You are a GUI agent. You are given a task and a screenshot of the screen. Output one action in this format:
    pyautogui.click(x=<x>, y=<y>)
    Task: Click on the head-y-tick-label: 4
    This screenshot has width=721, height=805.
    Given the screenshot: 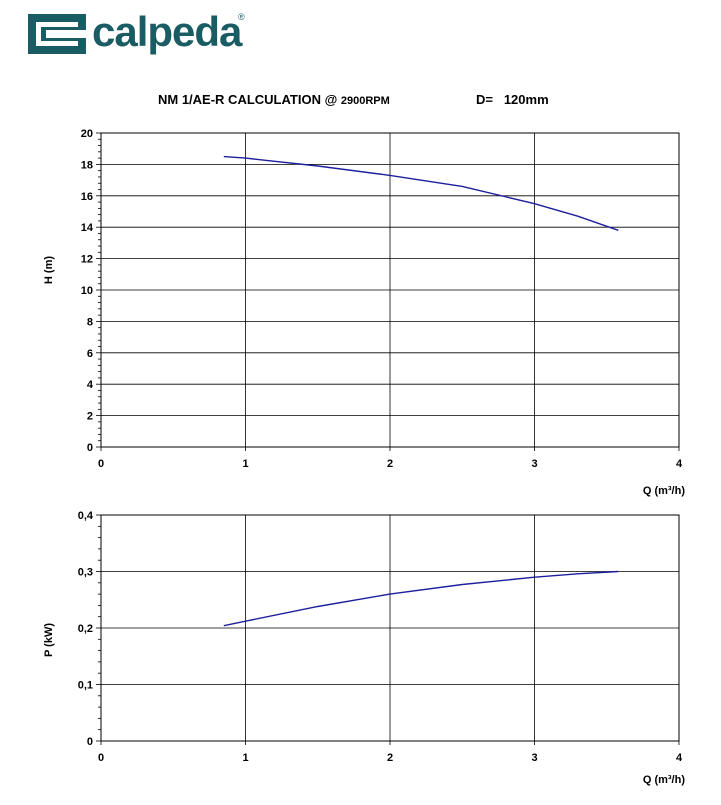 What is the action you would take?
    pyautogui.click(x=90, y=385)
    